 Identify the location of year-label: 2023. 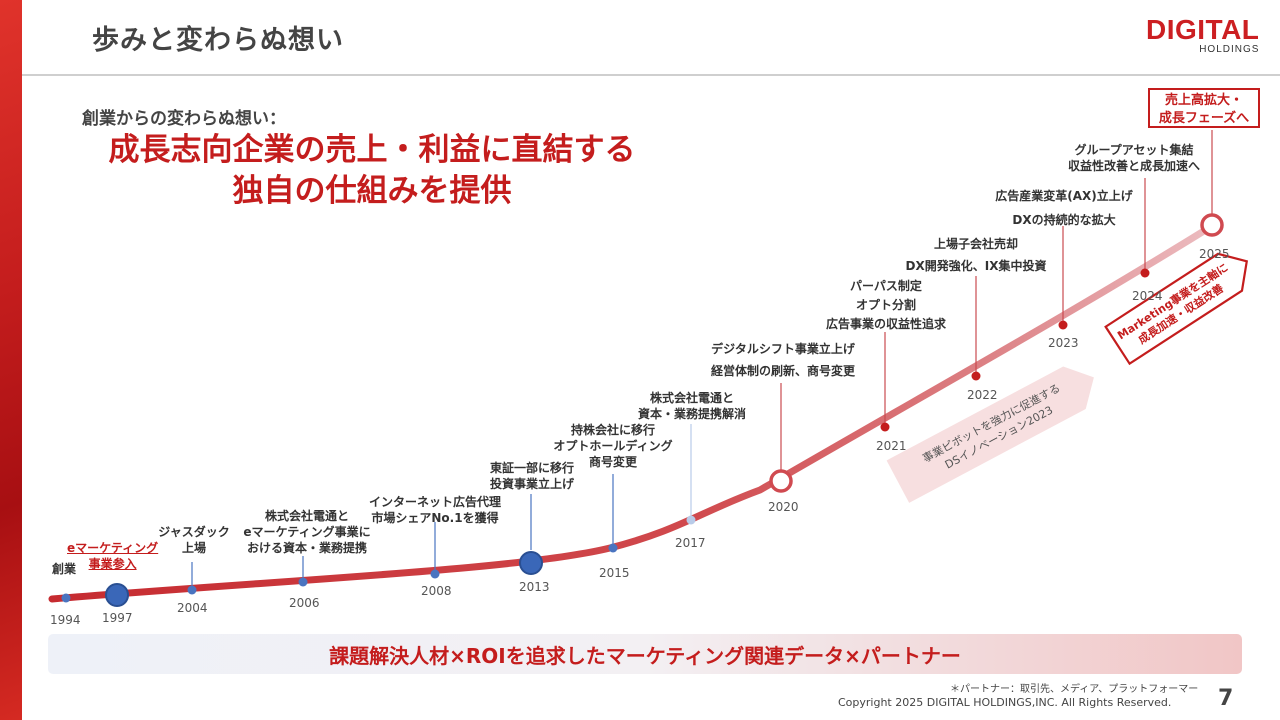
(1063, 343).